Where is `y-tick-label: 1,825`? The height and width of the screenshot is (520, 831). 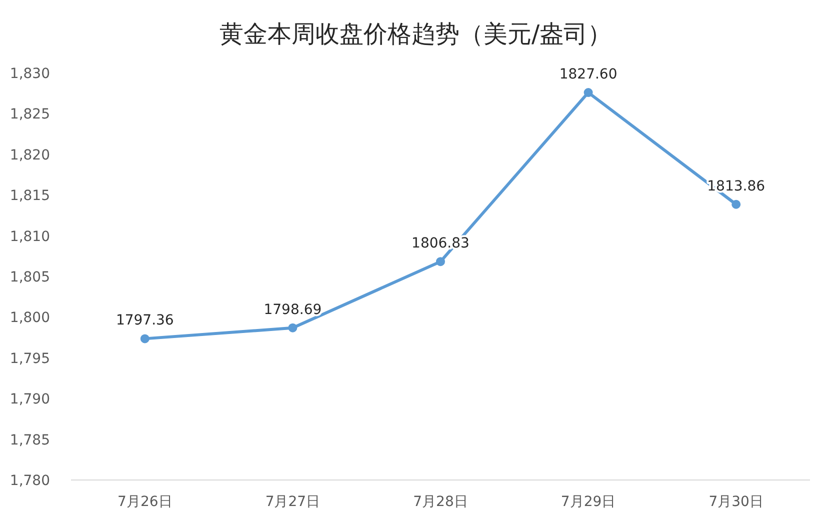 y-tick-label: 1,825 is located at coordinates (30, 114).